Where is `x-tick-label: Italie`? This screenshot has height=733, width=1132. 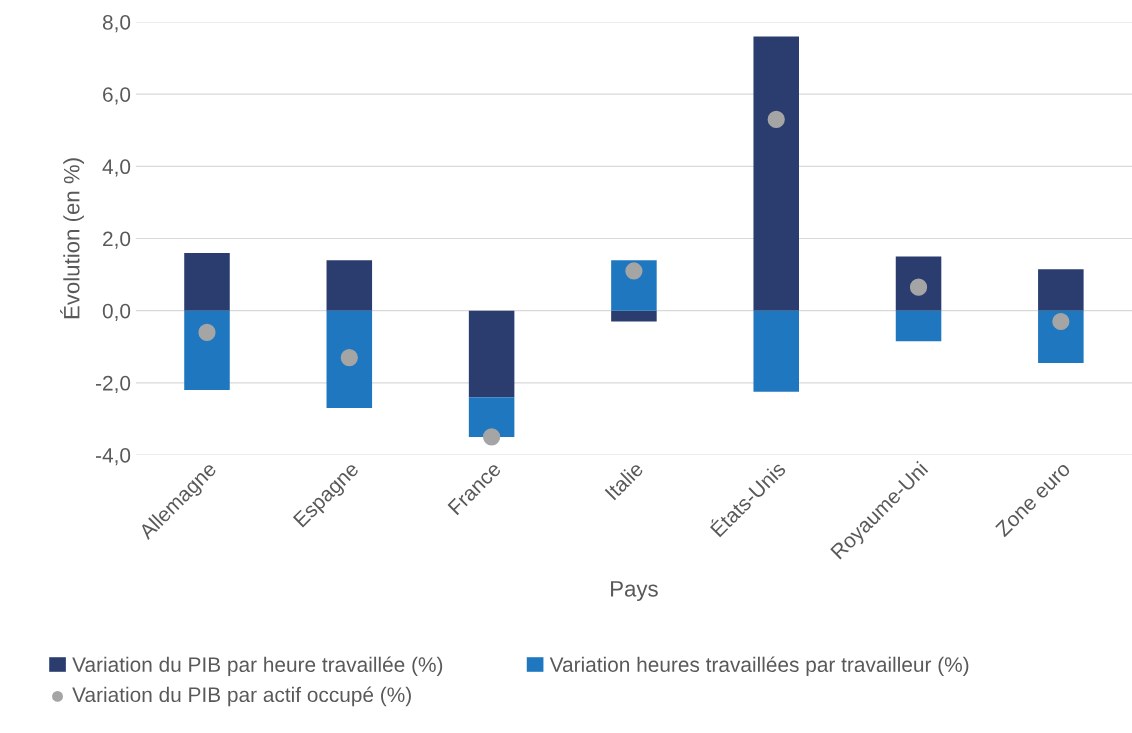 x-tick-label: Italie is located at coordinates (624, 480).